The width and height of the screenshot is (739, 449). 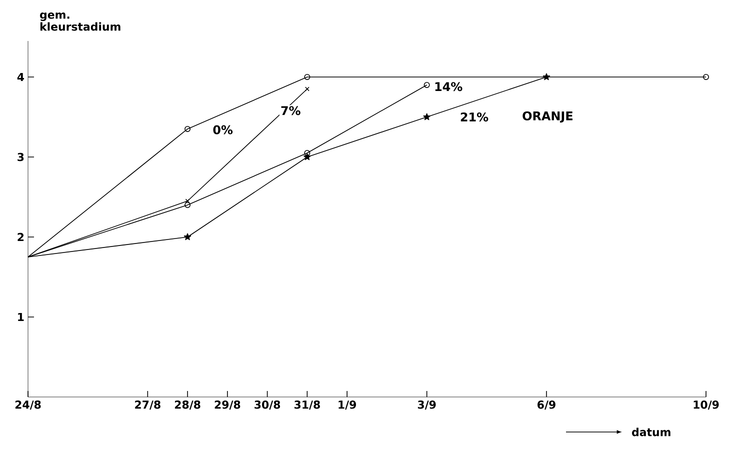 I want to click on x-tick-label: 1/9, so click(x=347, y=405).